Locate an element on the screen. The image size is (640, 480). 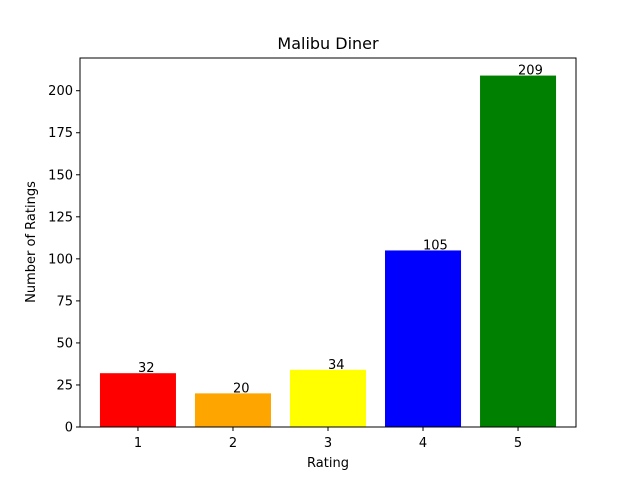
x-tick-label-4: 4 is located at coordinates (423, 443).